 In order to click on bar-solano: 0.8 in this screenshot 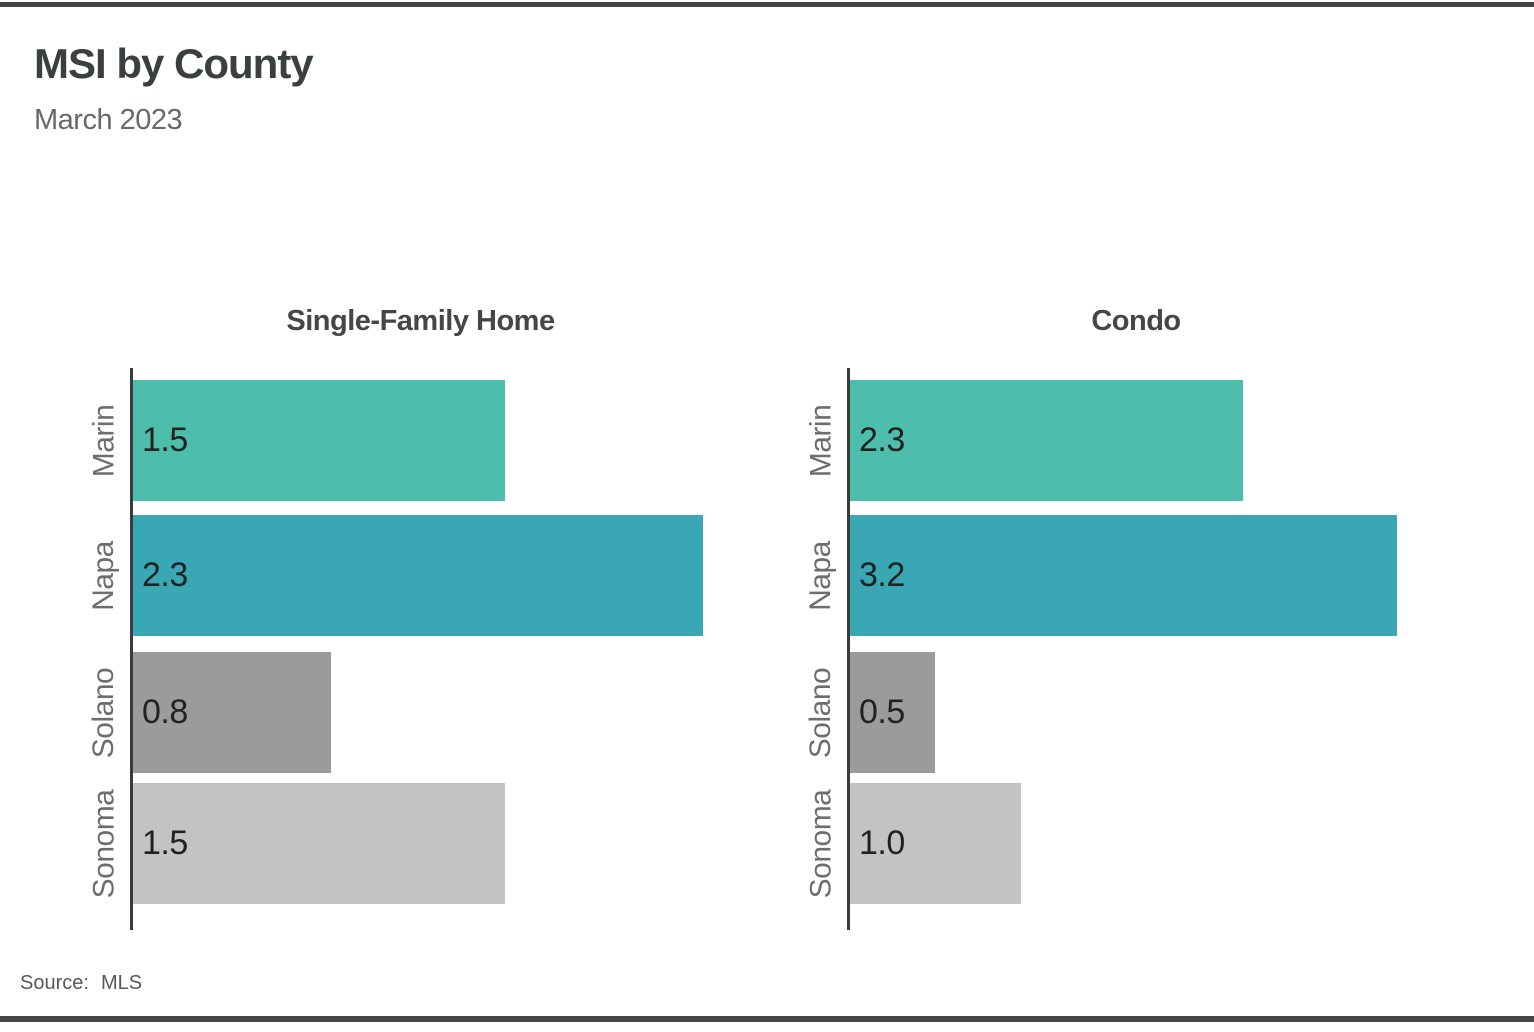, I will do `click(232, 712)`.